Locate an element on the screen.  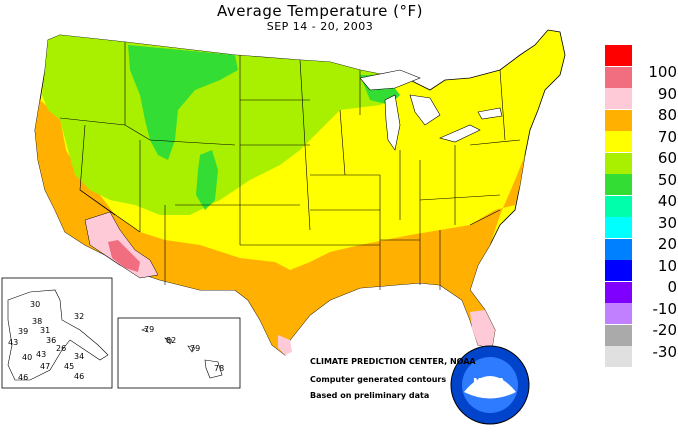
legend-label: 10 is located at coordinates (667, 265).